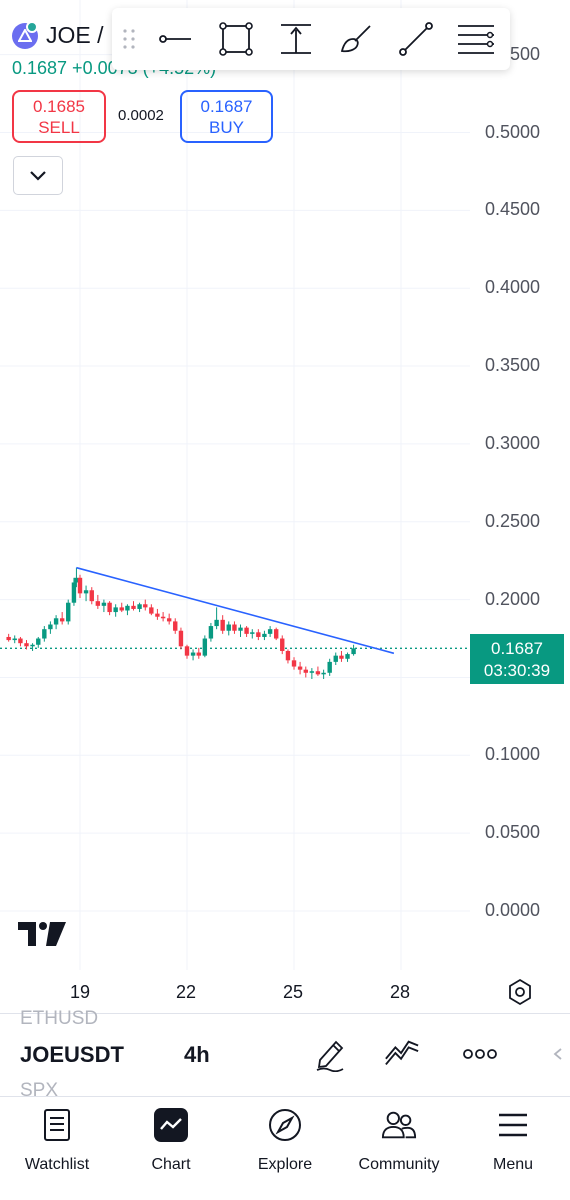 This screenshot has height=1200, width=570. I want to click on pencil-icon, so click(330, 1054).